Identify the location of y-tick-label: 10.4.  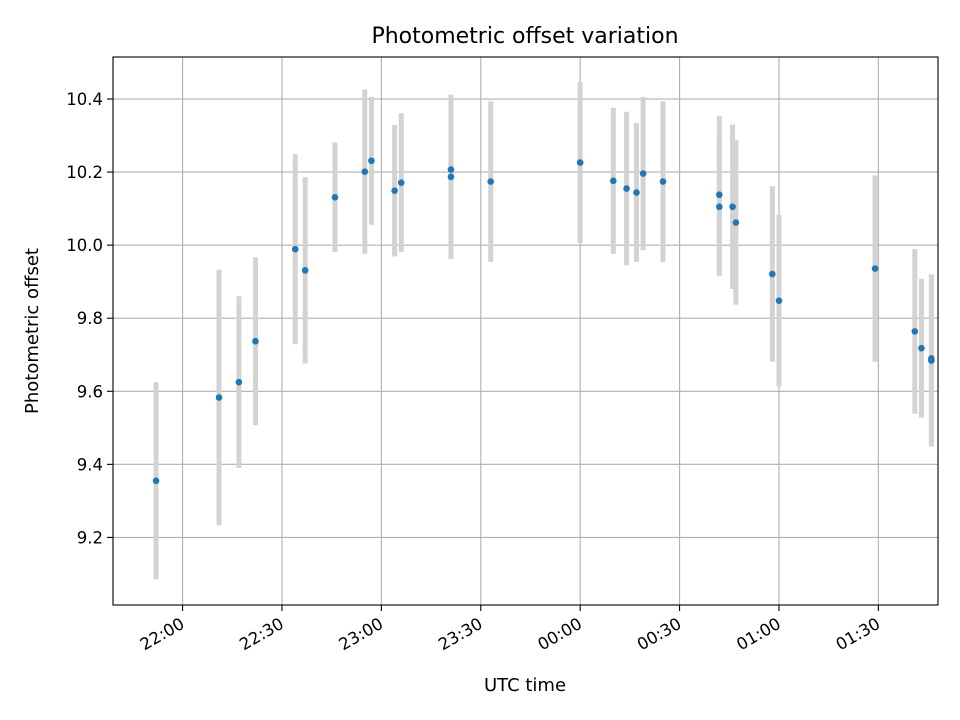
(84, 99).